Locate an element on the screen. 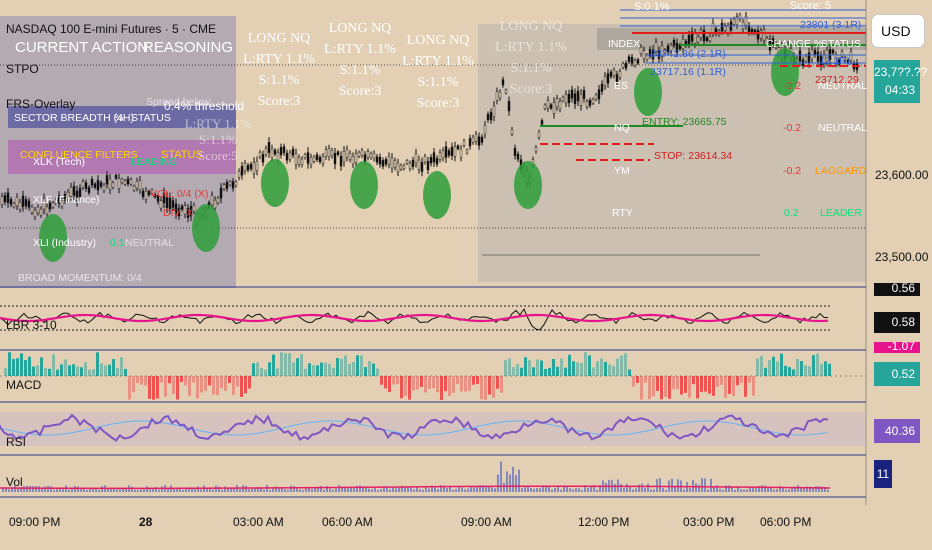 Image resolution: width=932 pixels, height=550 pixels. frs-overlay-label: FRS-Overlay is located at coordinates (41, 104).